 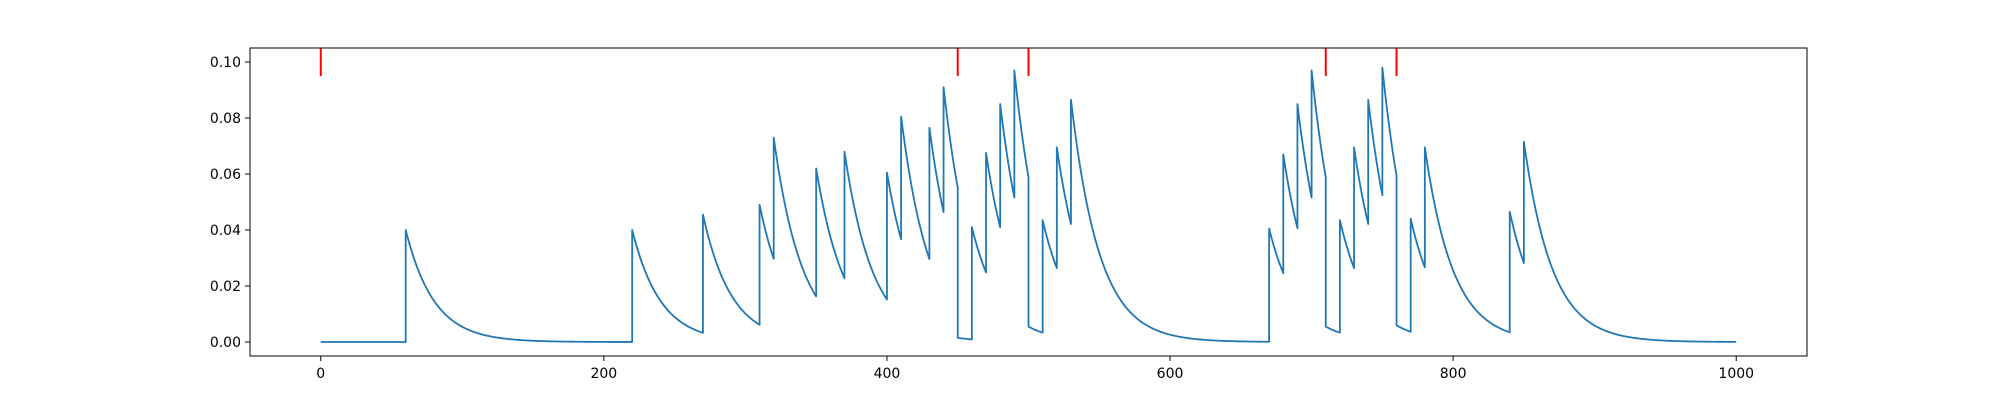 What do you see at coordinates (1170, 374) in the screenshot?
I see `x-tick-label: 600` at bounding box center [1170, 374].